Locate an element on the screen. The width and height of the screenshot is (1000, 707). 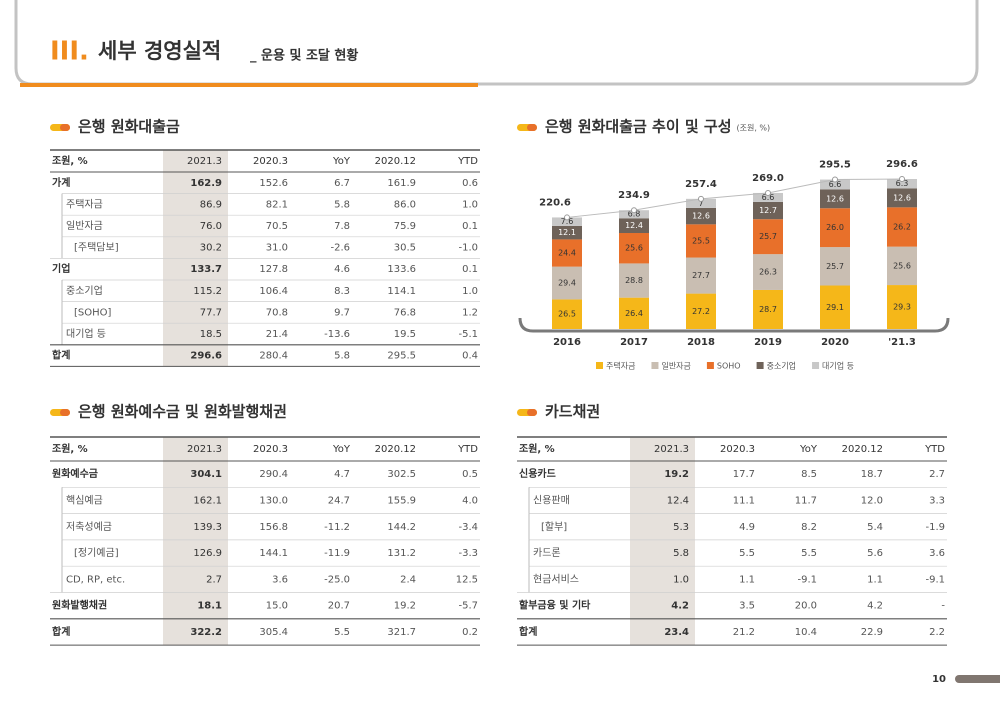
table-cell: 10.4 is located at coordinates (806, 632).